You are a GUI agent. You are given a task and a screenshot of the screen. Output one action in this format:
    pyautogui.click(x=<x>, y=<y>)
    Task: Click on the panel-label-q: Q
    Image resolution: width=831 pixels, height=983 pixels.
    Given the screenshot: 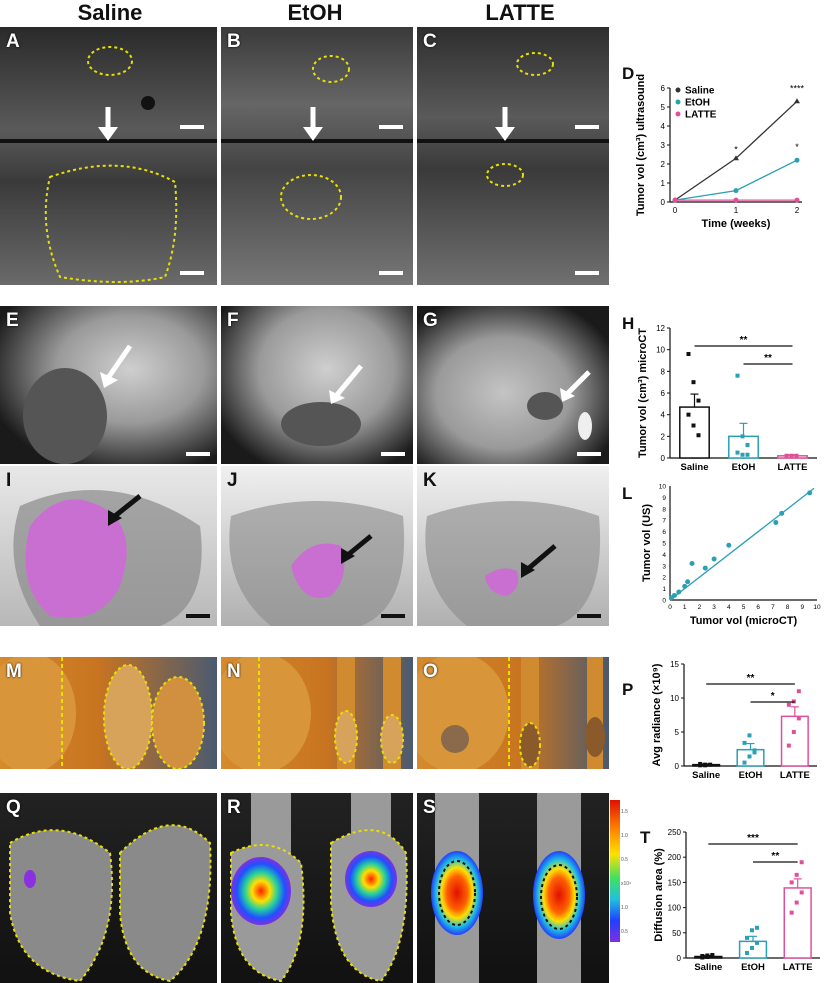 What is the action you would take?
    pyautogui.click(x=13, y=807)
    